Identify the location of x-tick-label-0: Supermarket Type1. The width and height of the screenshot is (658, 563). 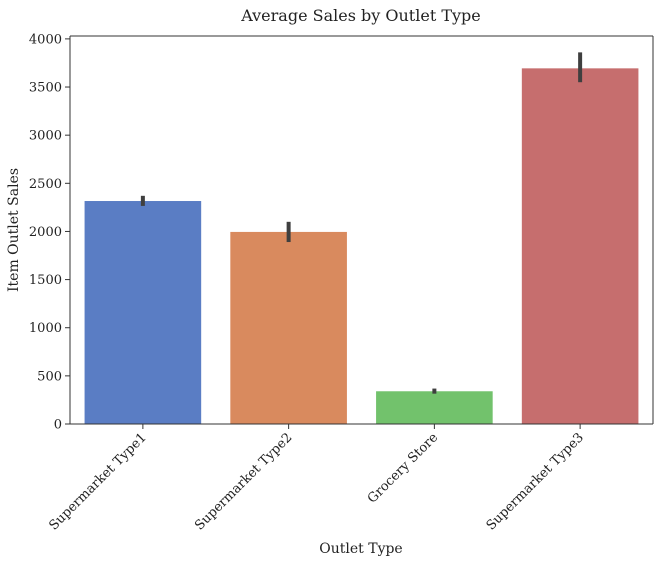
(97, 481).